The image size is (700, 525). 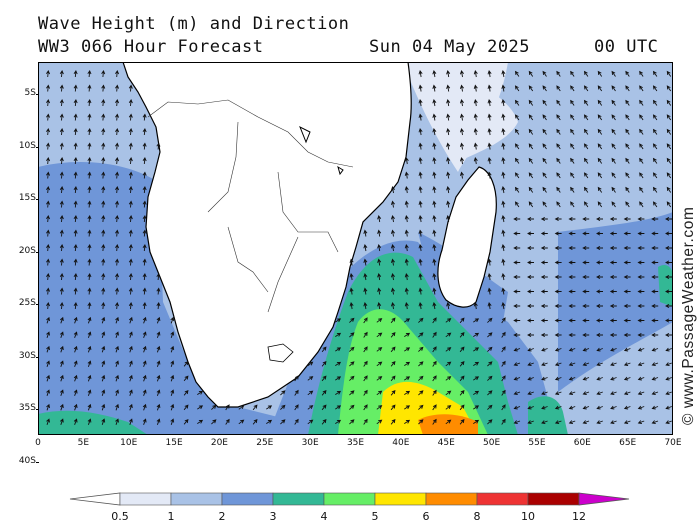 I want to click on chart-title: Wave Height (m) and Direction, so click(x=194, y=24).